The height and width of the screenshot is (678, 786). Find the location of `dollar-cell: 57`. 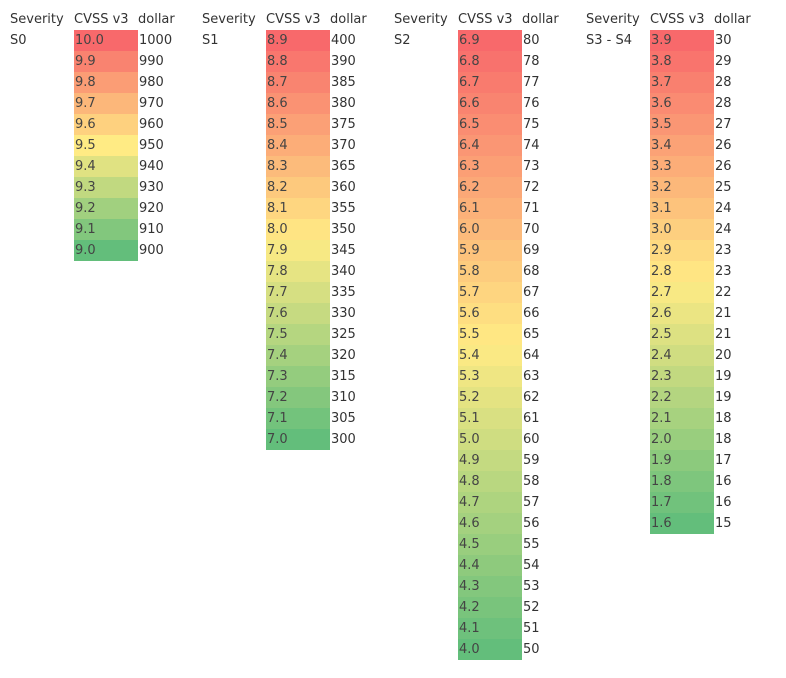

dollar-cell: 57 is located at coordinates (531, 502).